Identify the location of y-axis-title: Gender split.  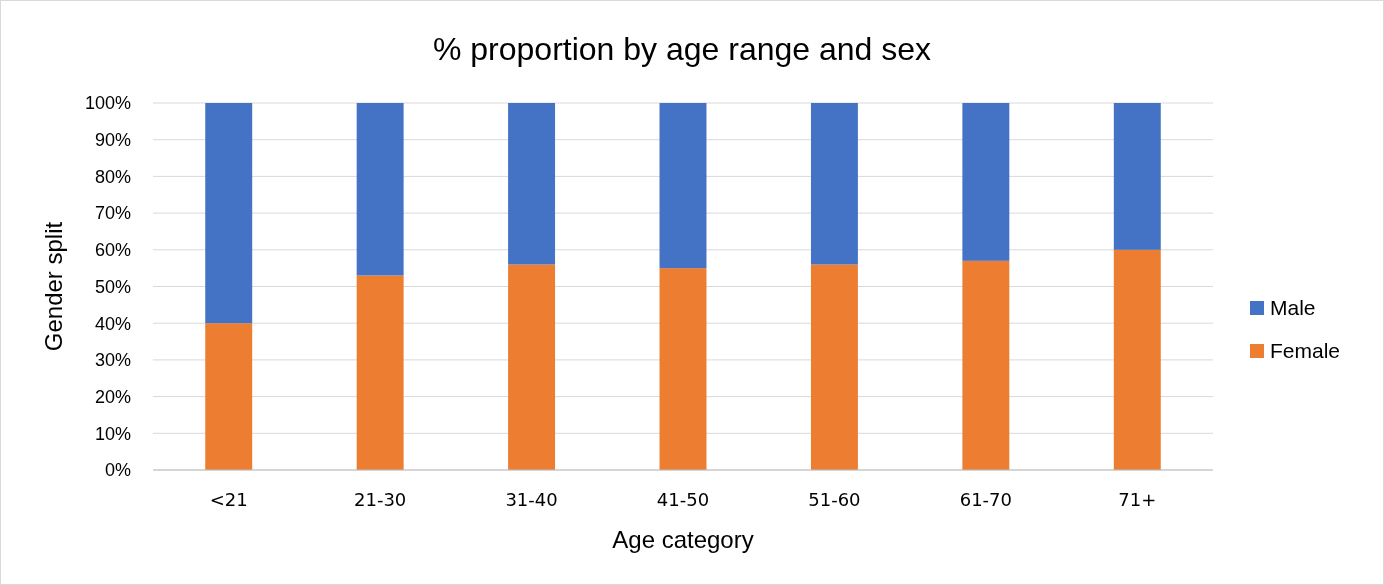
(53, 286).